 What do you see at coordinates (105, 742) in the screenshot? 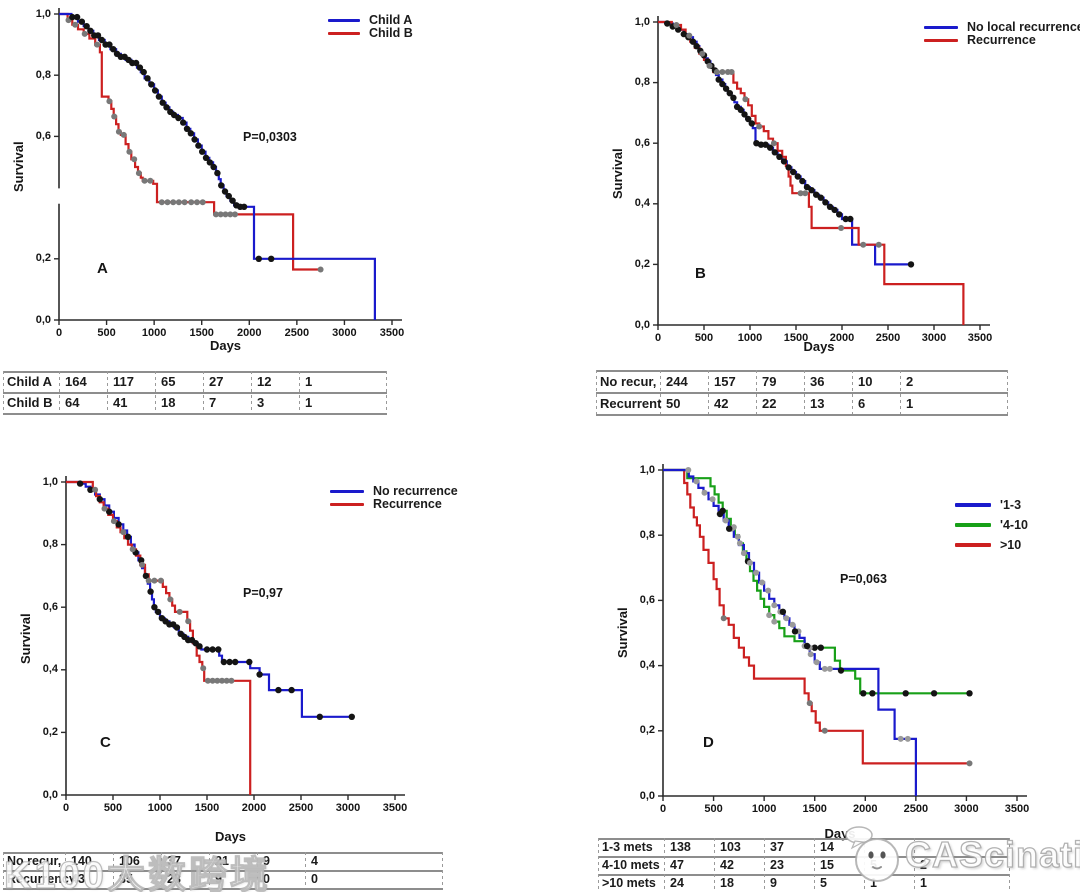
I see `panel-letter: C` at bounding box center [105, 742].